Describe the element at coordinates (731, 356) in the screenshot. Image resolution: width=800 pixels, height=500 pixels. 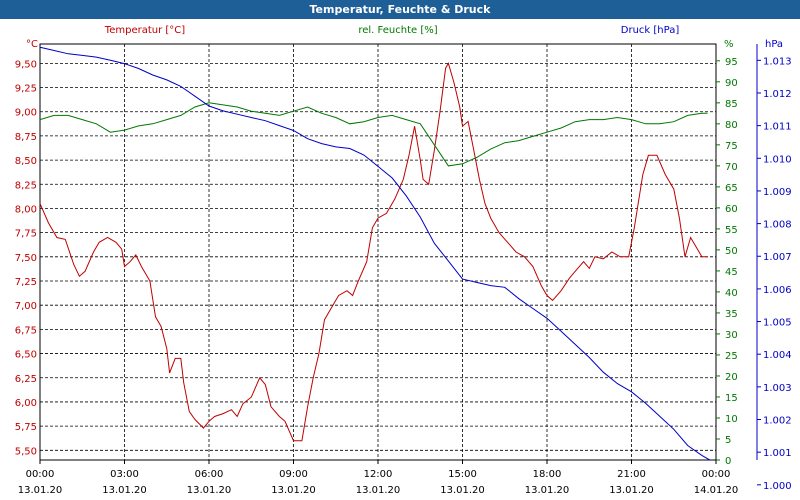
I see `humidity-tick-label: 25` at that location.